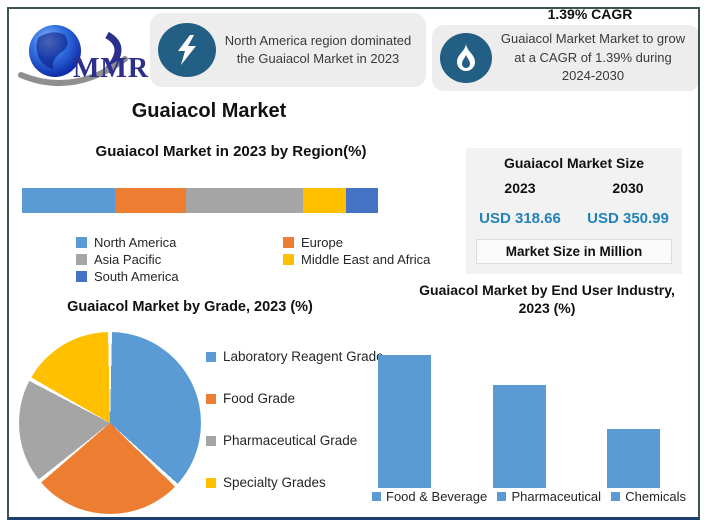 This screenshot has height=529, width=707. I want to click on legend-label: Pharmaceutical, so click(556, 496).